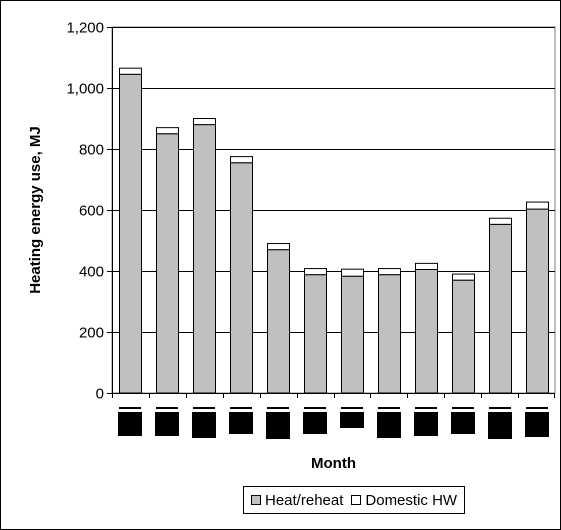 Image resolution: width=561 pixels, height=530 pixels. What do you see at coordinates (35, 210) in the screenshot?
I see `y-axis-title: Heating energy use, MJ` at bounding box center [35, 210].